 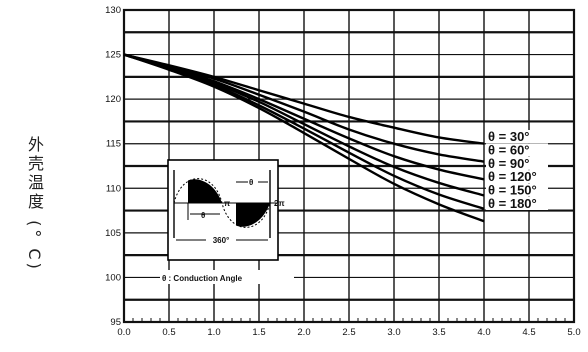 I want to click on y-tick-label: 110, so click(x=113, y=188).